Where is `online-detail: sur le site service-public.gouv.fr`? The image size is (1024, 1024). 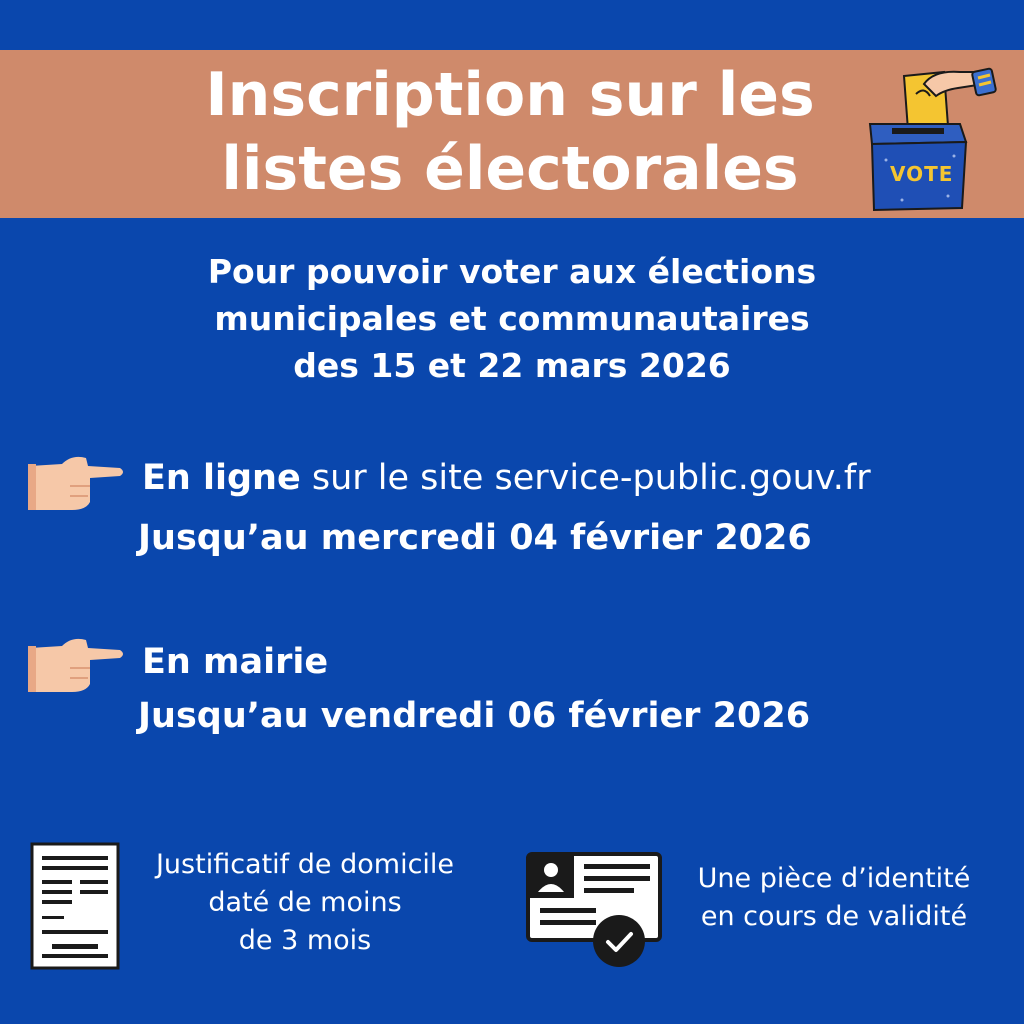
online-detail: sur le site service-public.gouv.fr is located at coordinates (585, 478).